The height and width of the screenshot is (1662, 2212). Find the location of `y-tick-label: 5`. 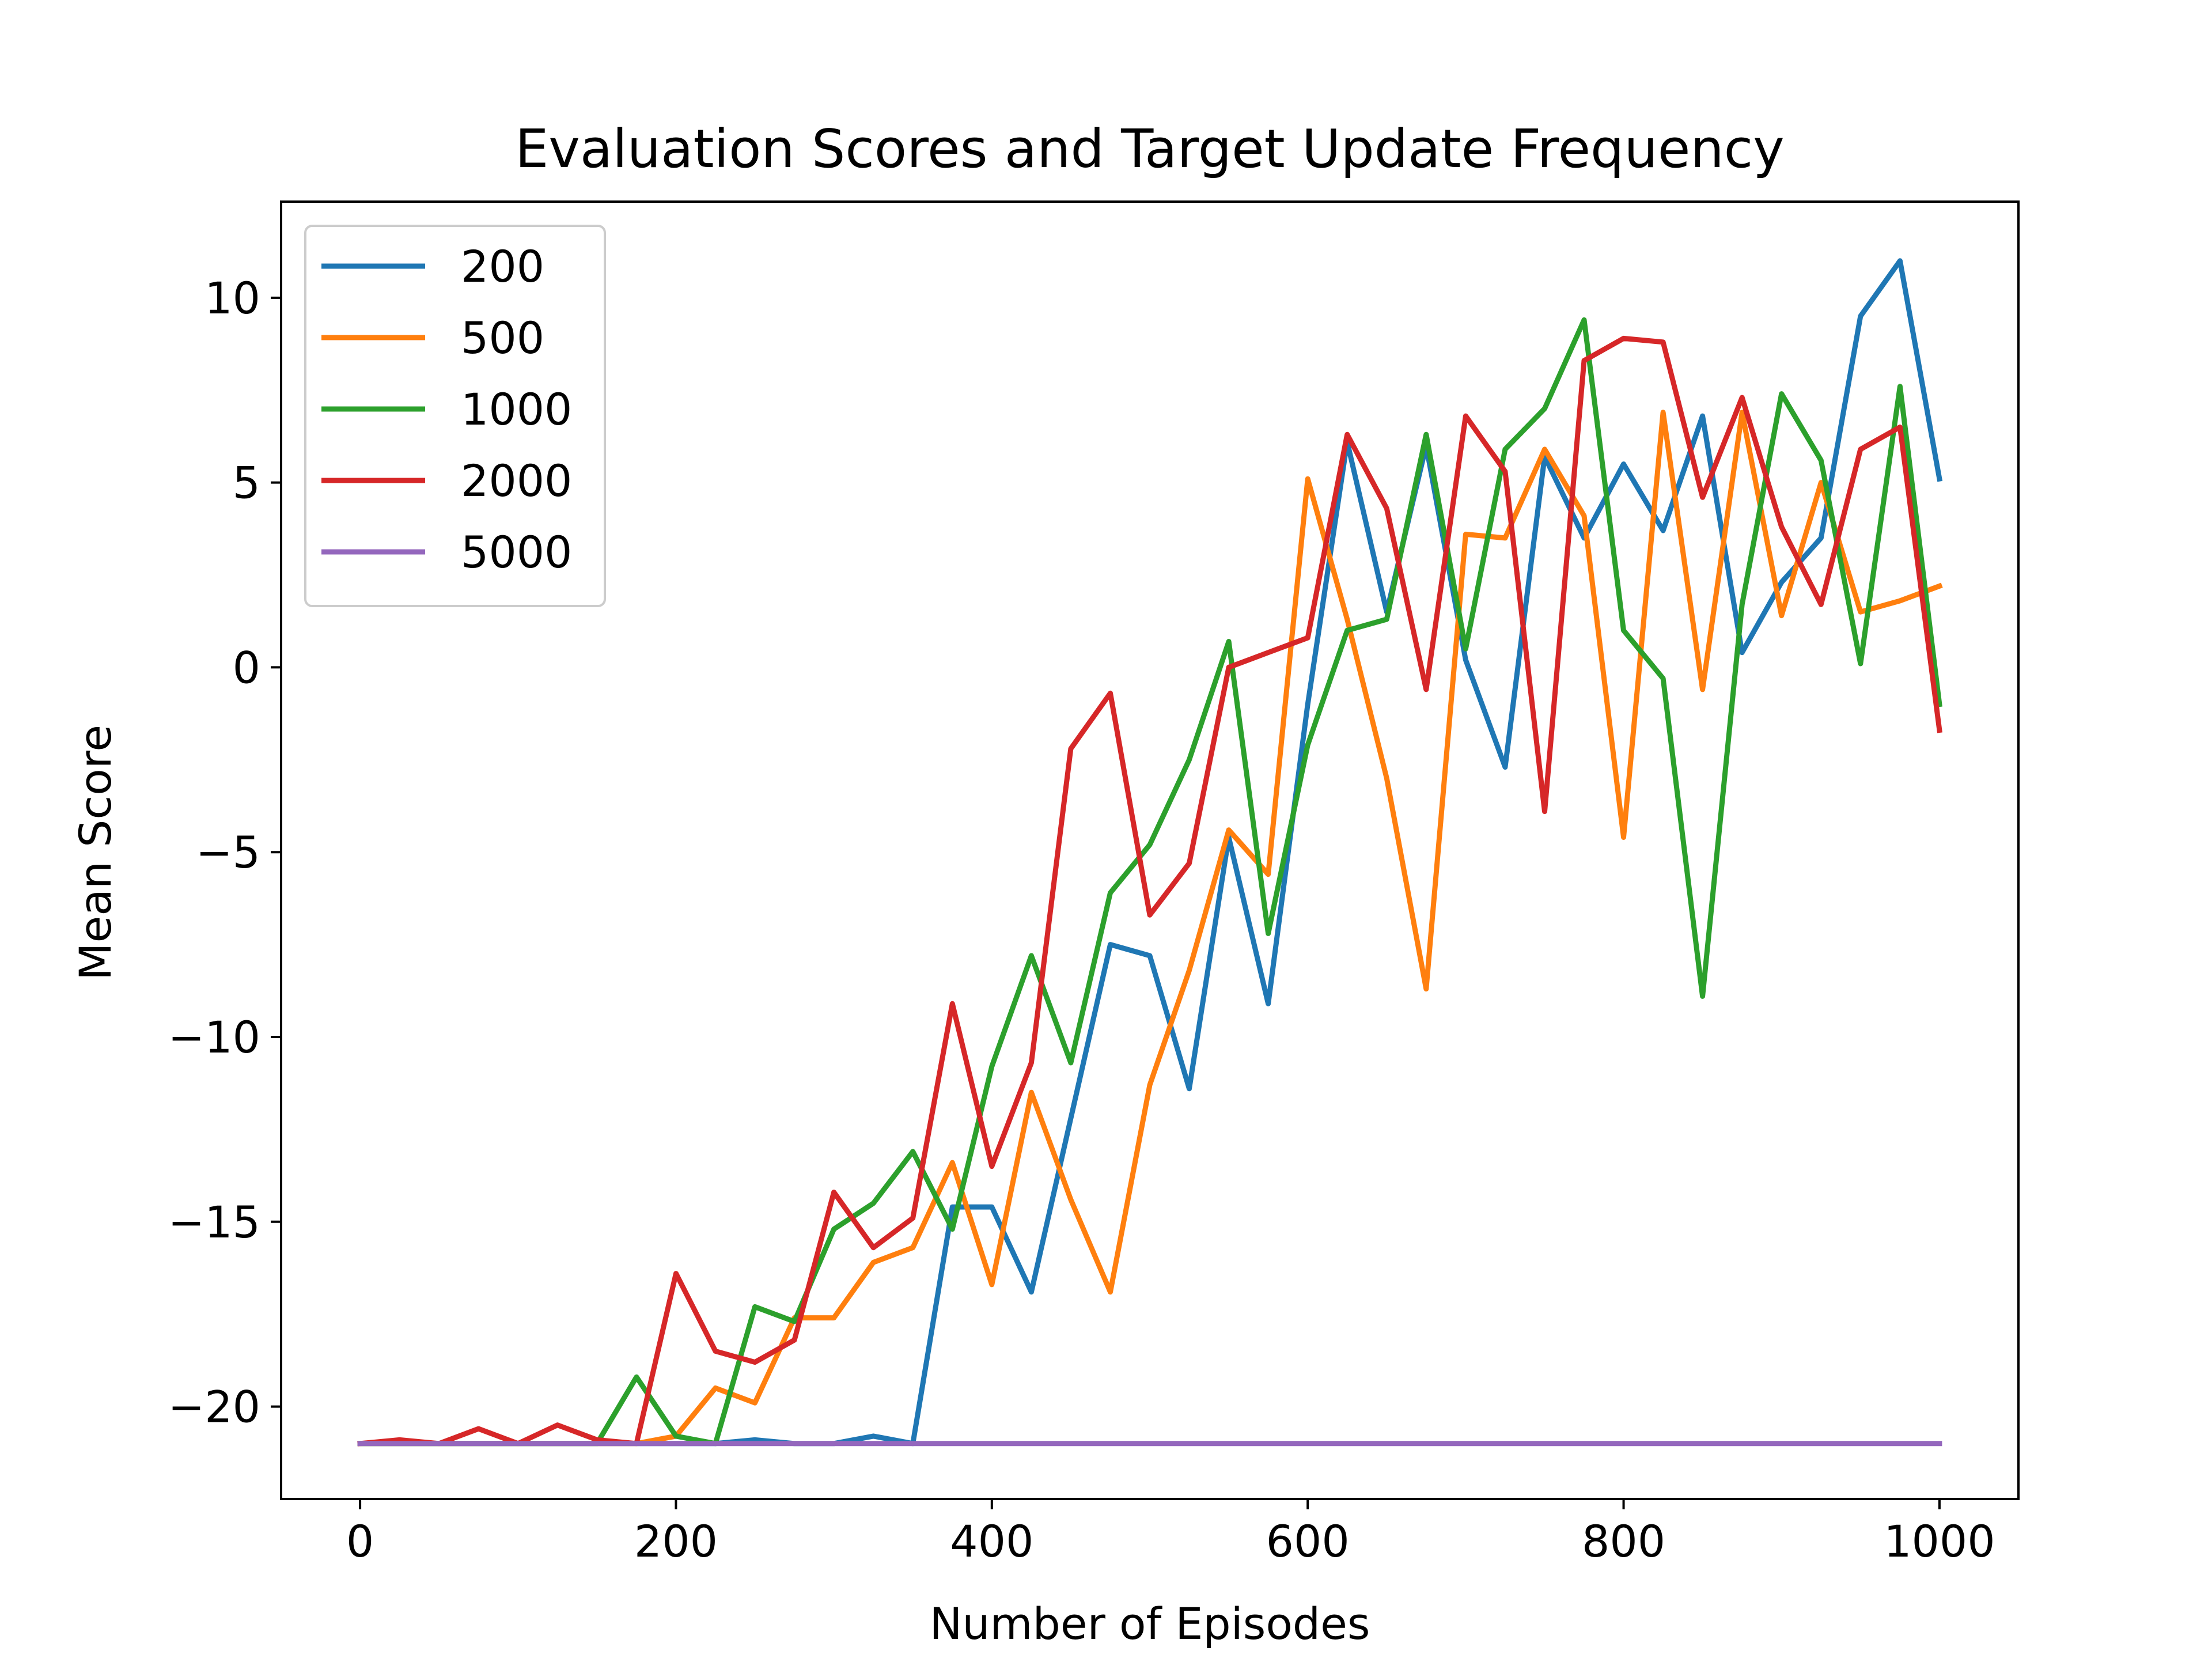

y-tick-label: 5 is located at coordinates (246, 483).